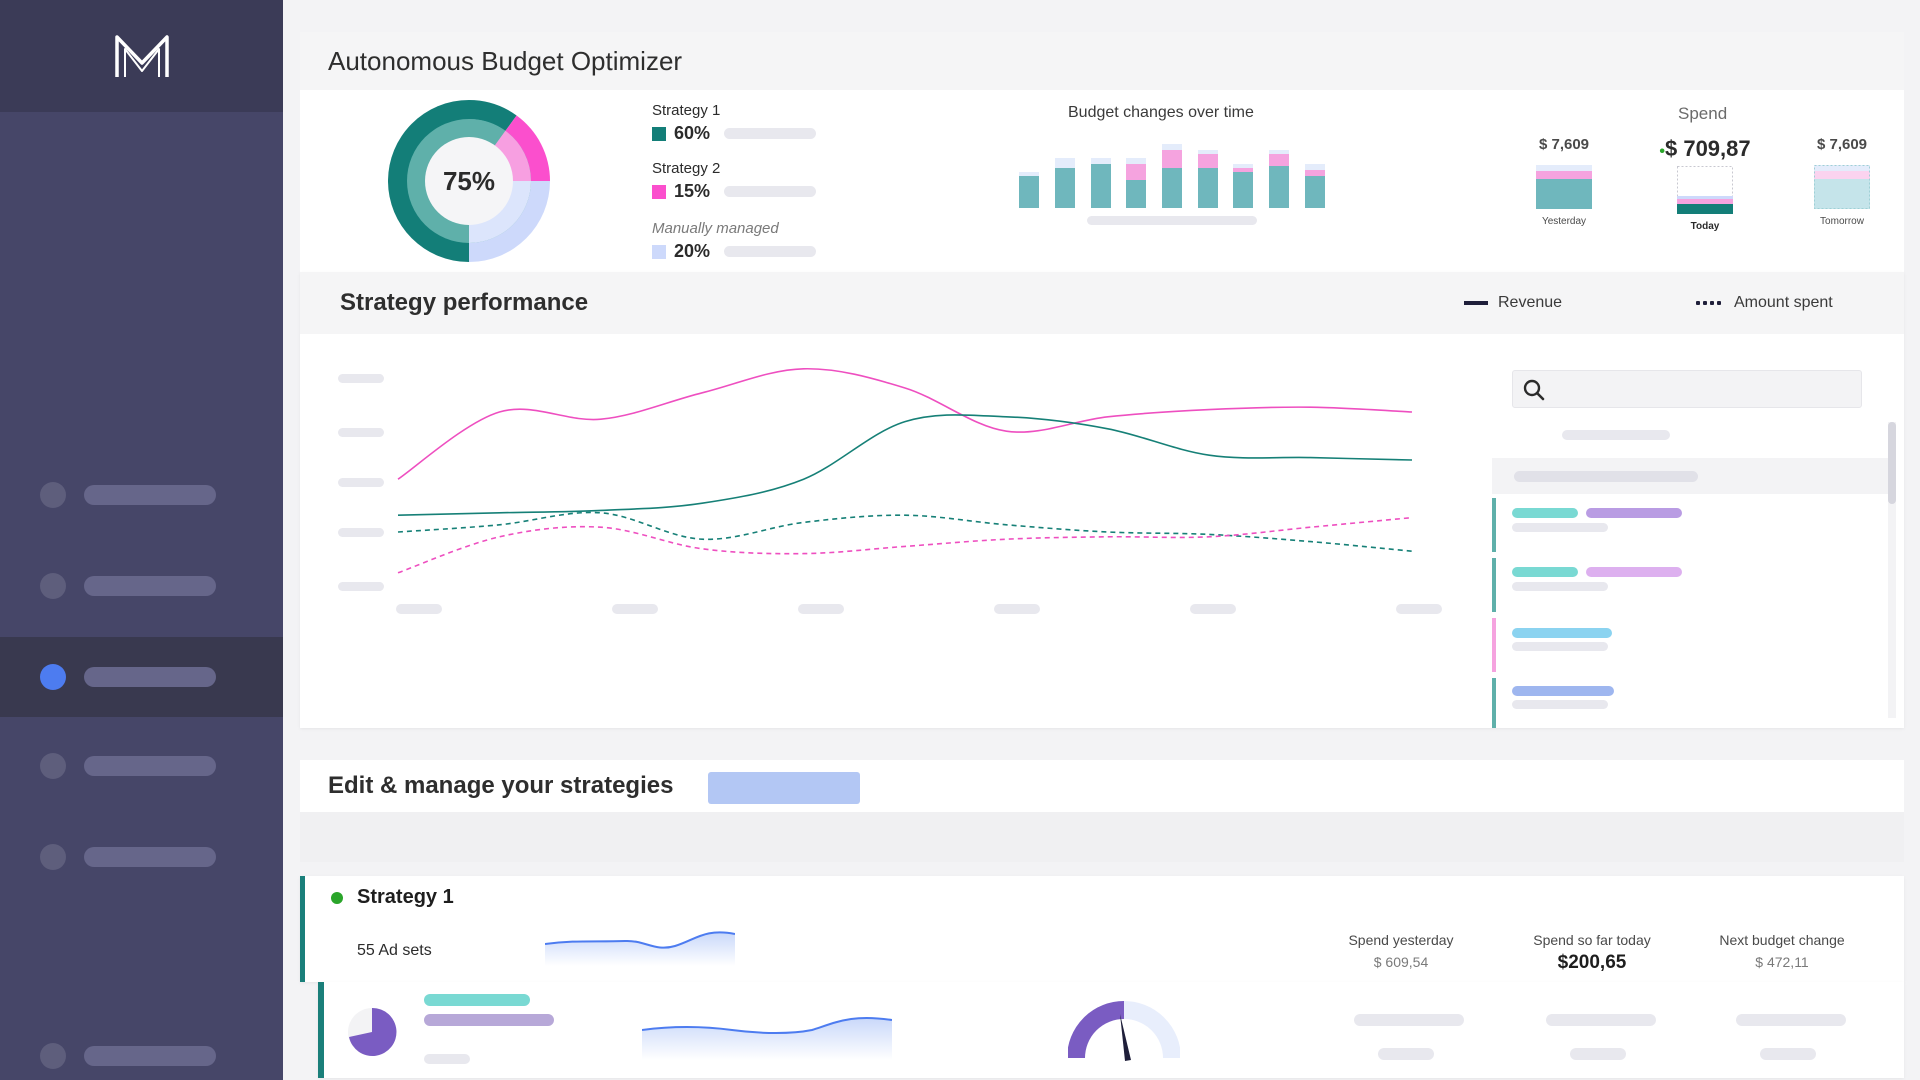 This screenshot has height=1080, width=1920. I want to click on spend-tomorrow-caption: Tomorrow, so click(1842, 221).